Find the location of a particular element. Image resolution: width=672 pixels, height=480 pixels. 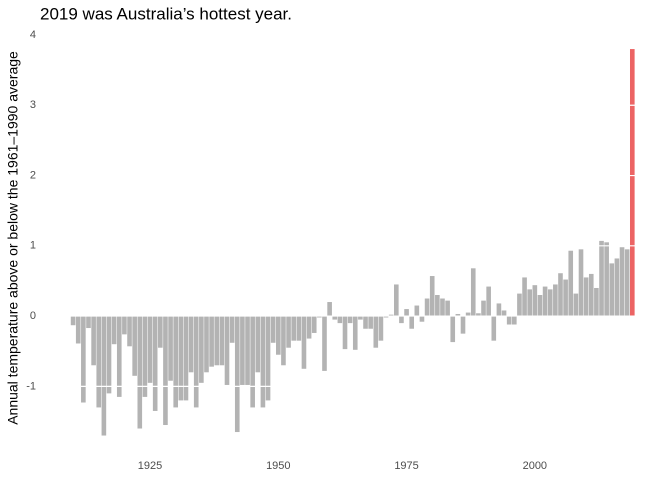

y-tick-label: 1 is located at coordinates (33, 246).